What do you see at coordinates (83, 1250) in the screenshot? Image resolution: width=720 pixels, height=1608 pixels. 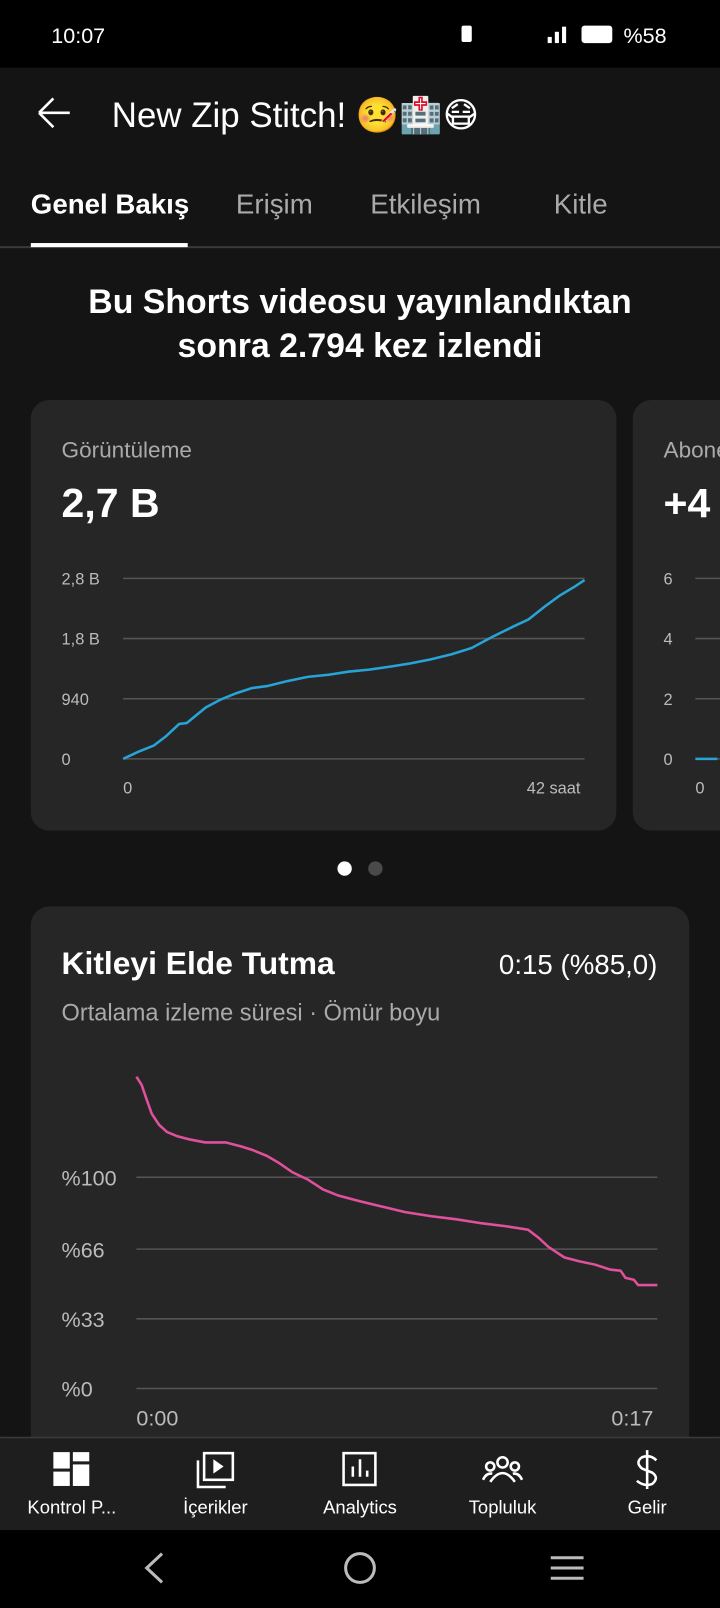 I see `y-tick-label: %66` at bounding box center [83, 1250].